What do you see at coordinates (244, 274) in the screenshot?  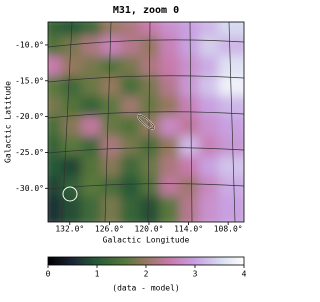 I see `colorbar-tick-label: 4` at bounding box center [244, 274].